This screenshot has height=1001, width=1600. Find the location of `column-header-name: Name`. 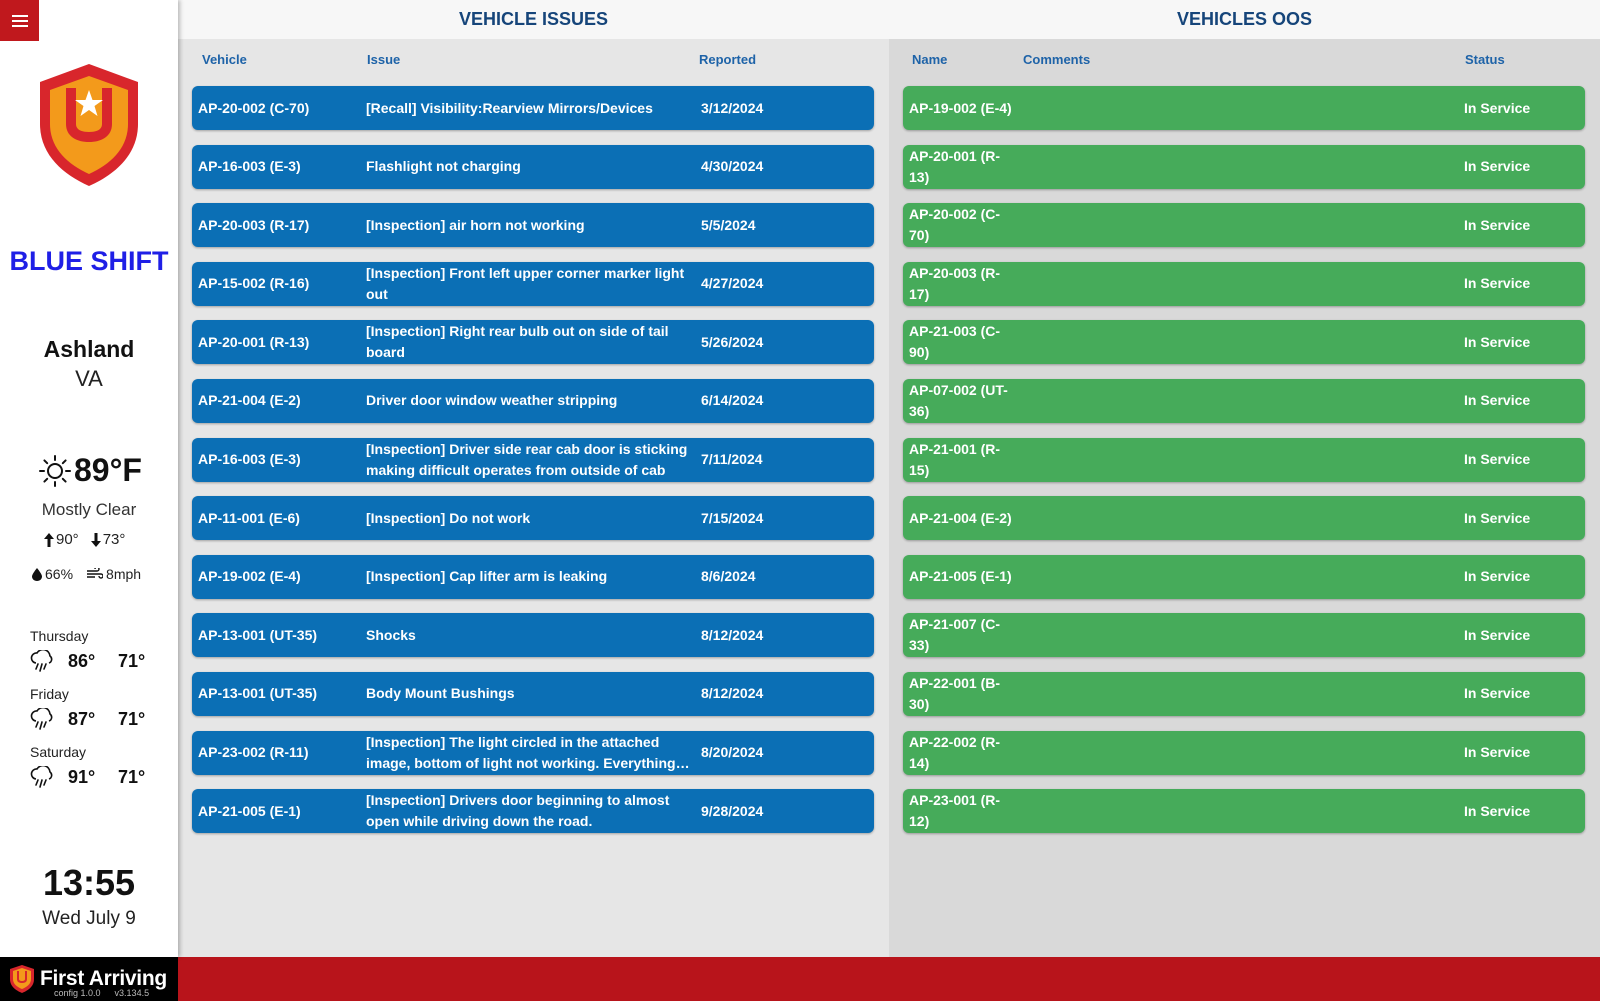

column-header-name: Name is located at coordinates (930, 59).